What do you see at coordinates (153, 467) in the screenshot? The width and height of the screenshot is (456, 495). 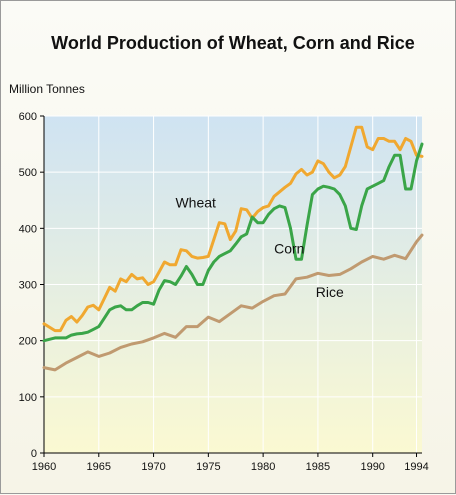 I see `x-tick-label: 1970` at bounding box center [153, 467].